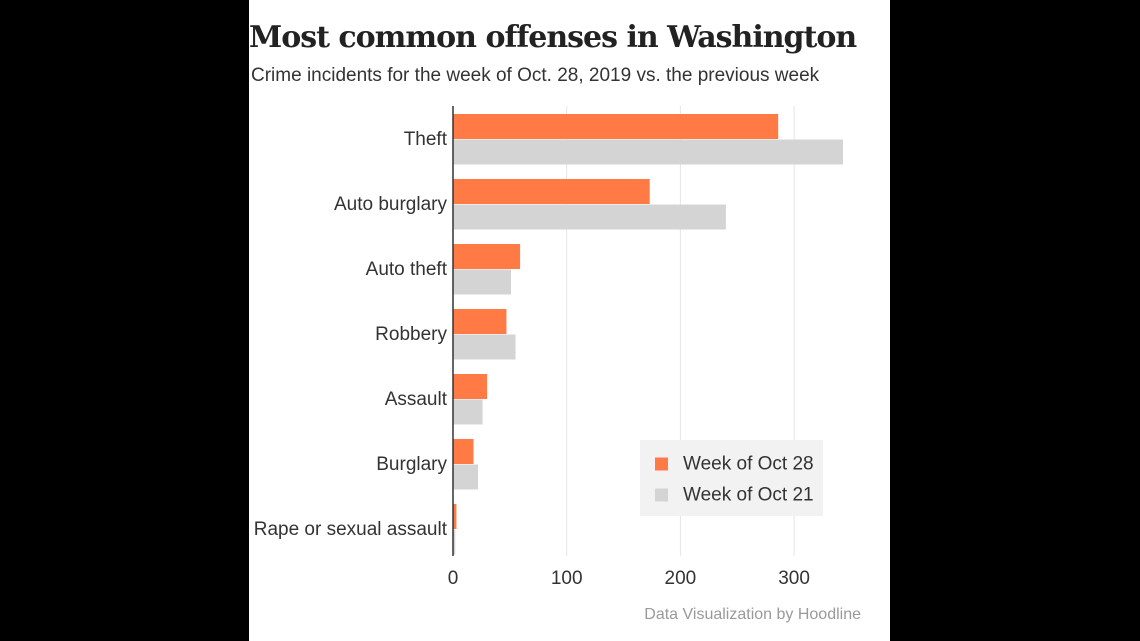  I want to click on bar-assault-current, so click(470, 386).